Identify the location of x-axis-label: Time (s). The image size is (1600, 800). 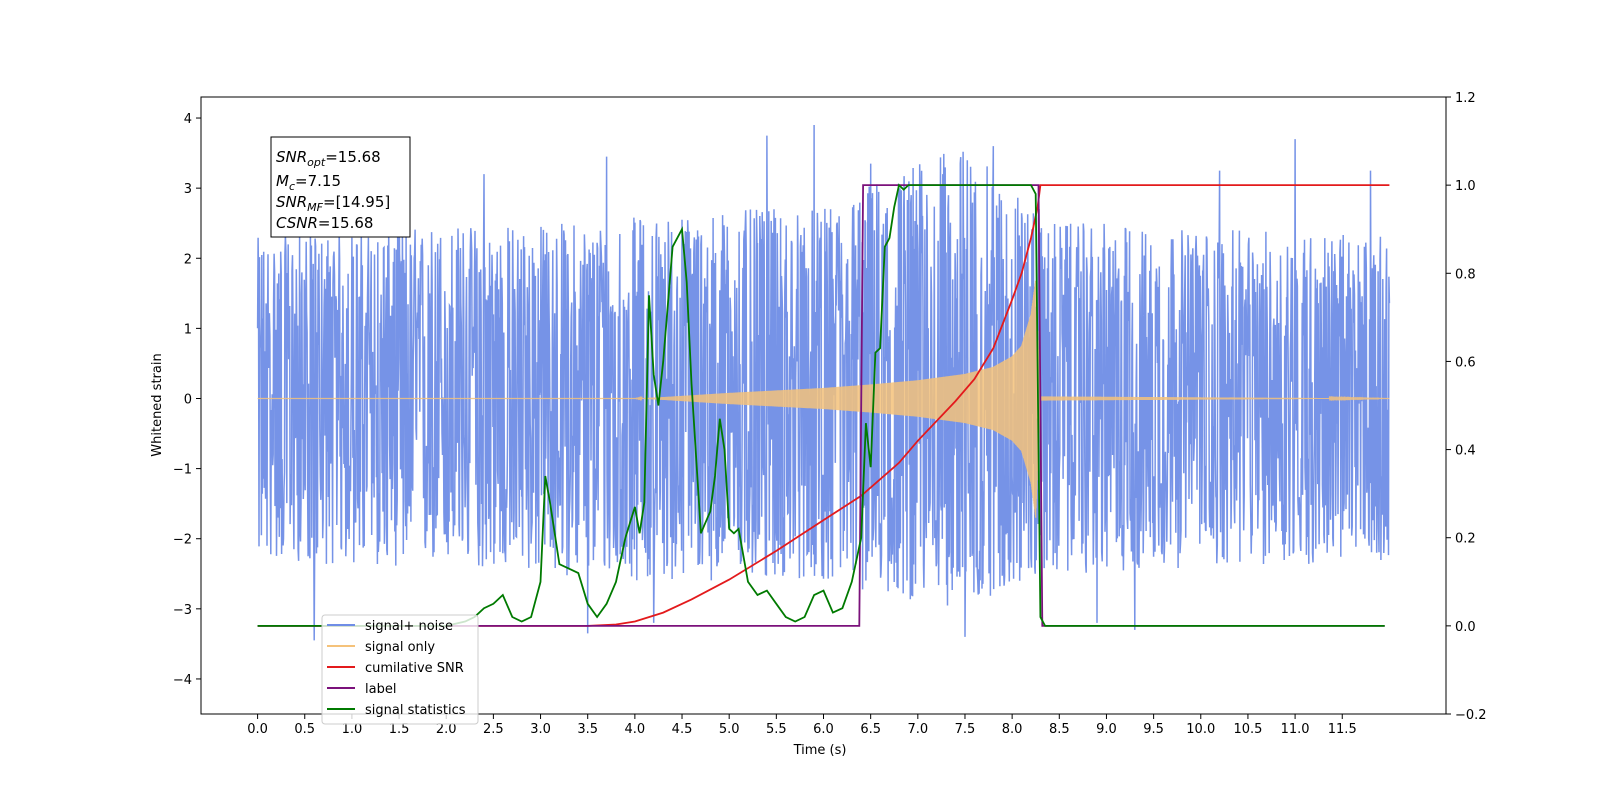
(820, 750).